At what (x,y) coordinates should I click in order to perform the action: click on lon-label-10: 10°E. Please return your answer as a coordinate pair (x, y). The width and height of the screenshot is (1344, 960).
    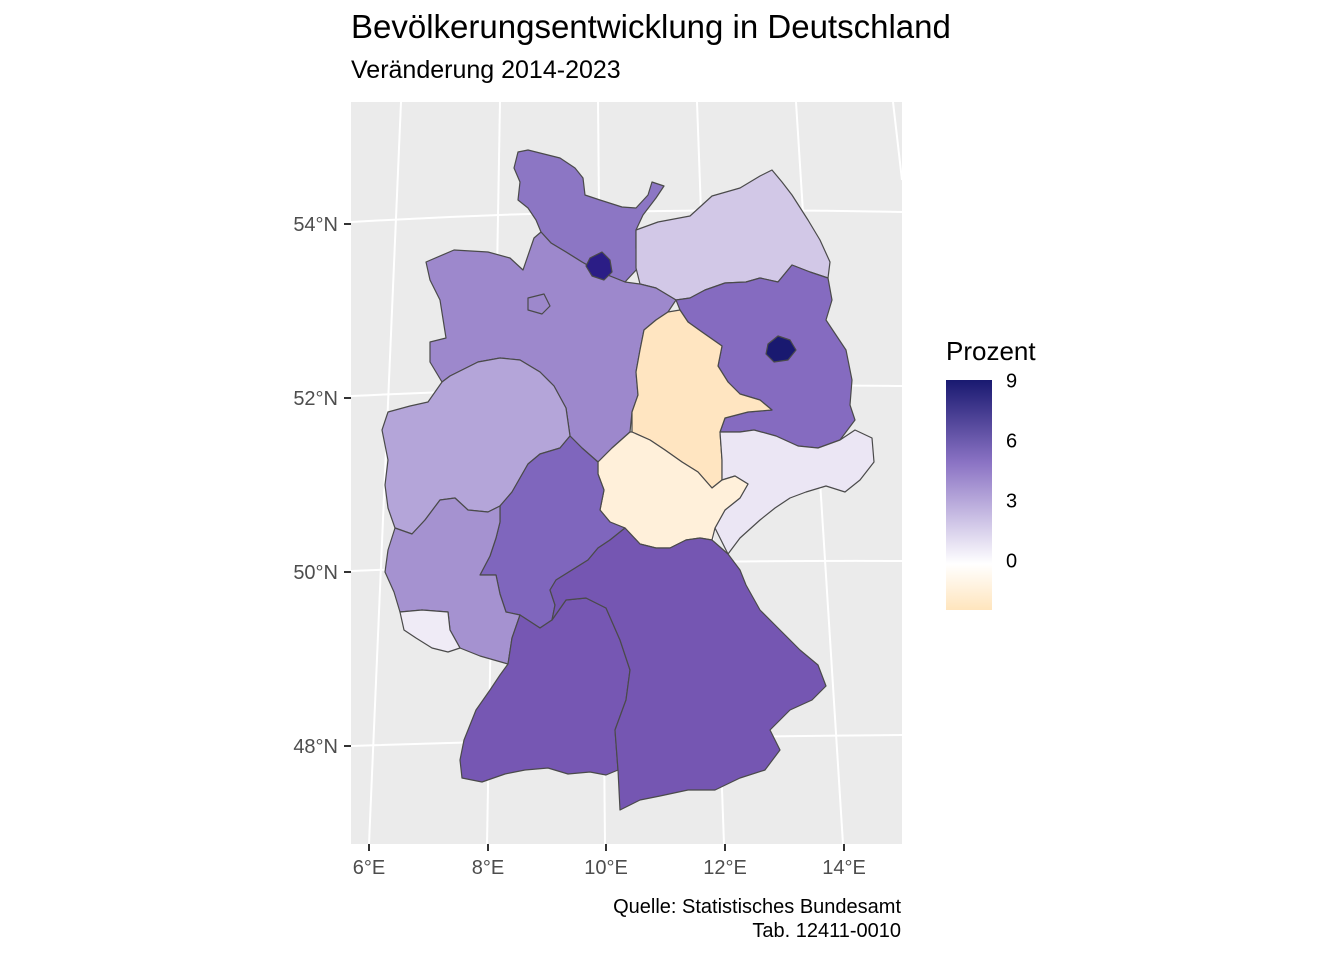
    Looking at the image, I should click on (606, 868).